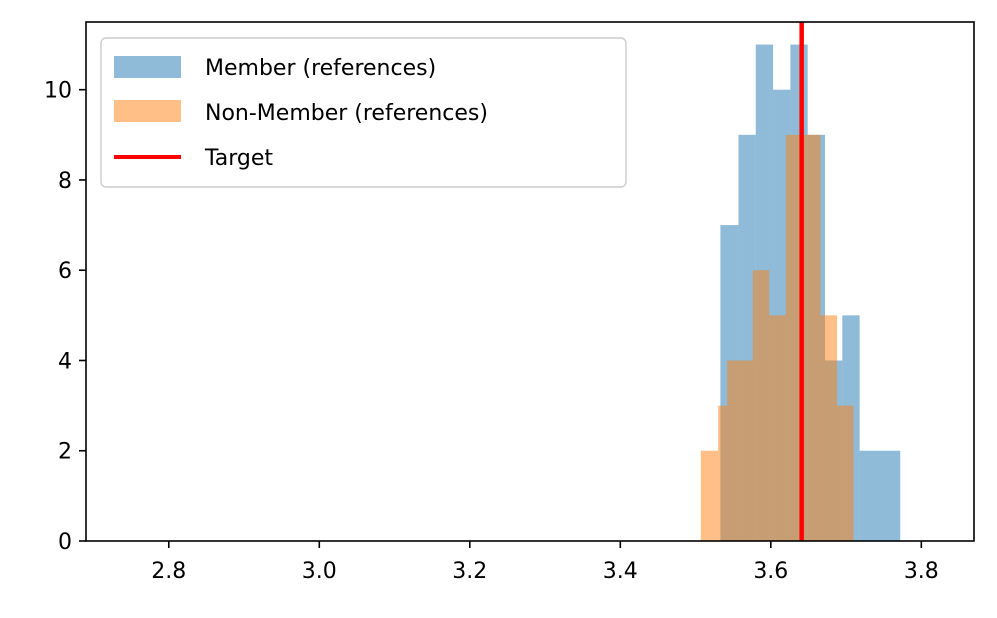 The width and height of the screenshot is (997, 618). Describe the element at coordinates (58, 91) in the screenshot. I see `y-tick-label-5: 10` at that location.